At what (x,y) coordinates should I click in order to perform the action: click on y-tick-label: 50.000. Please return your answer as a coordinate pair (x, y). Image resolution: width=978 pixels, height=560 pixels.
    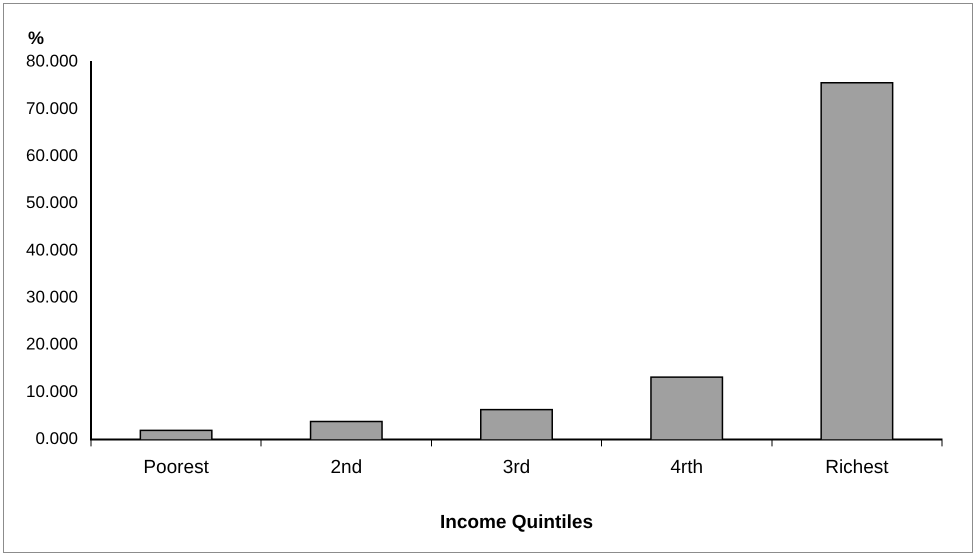
    Looking at the image, I should click on (52, 202).